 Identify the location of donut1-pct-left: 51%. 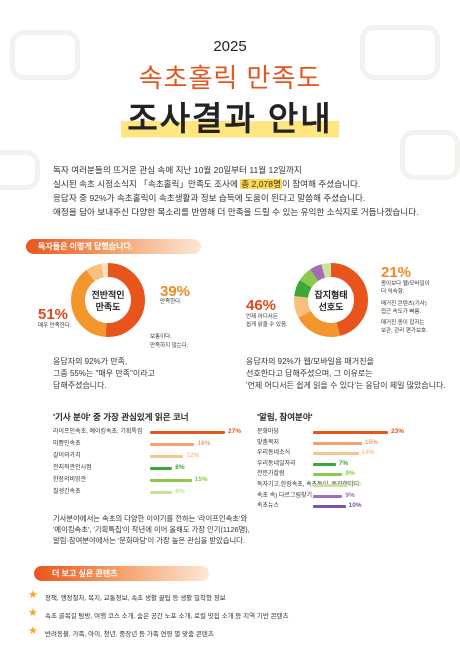
(53, 314).